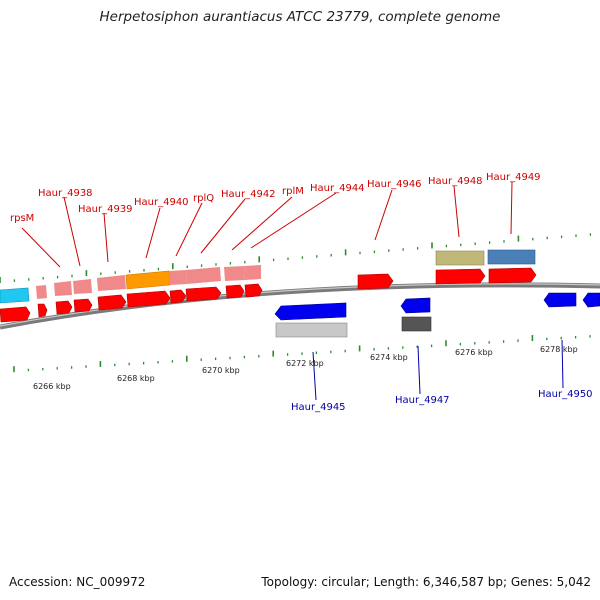 This screenshot has height=600, width=600. I want to click on gene-label: Haur_4948, so click(455, 181).